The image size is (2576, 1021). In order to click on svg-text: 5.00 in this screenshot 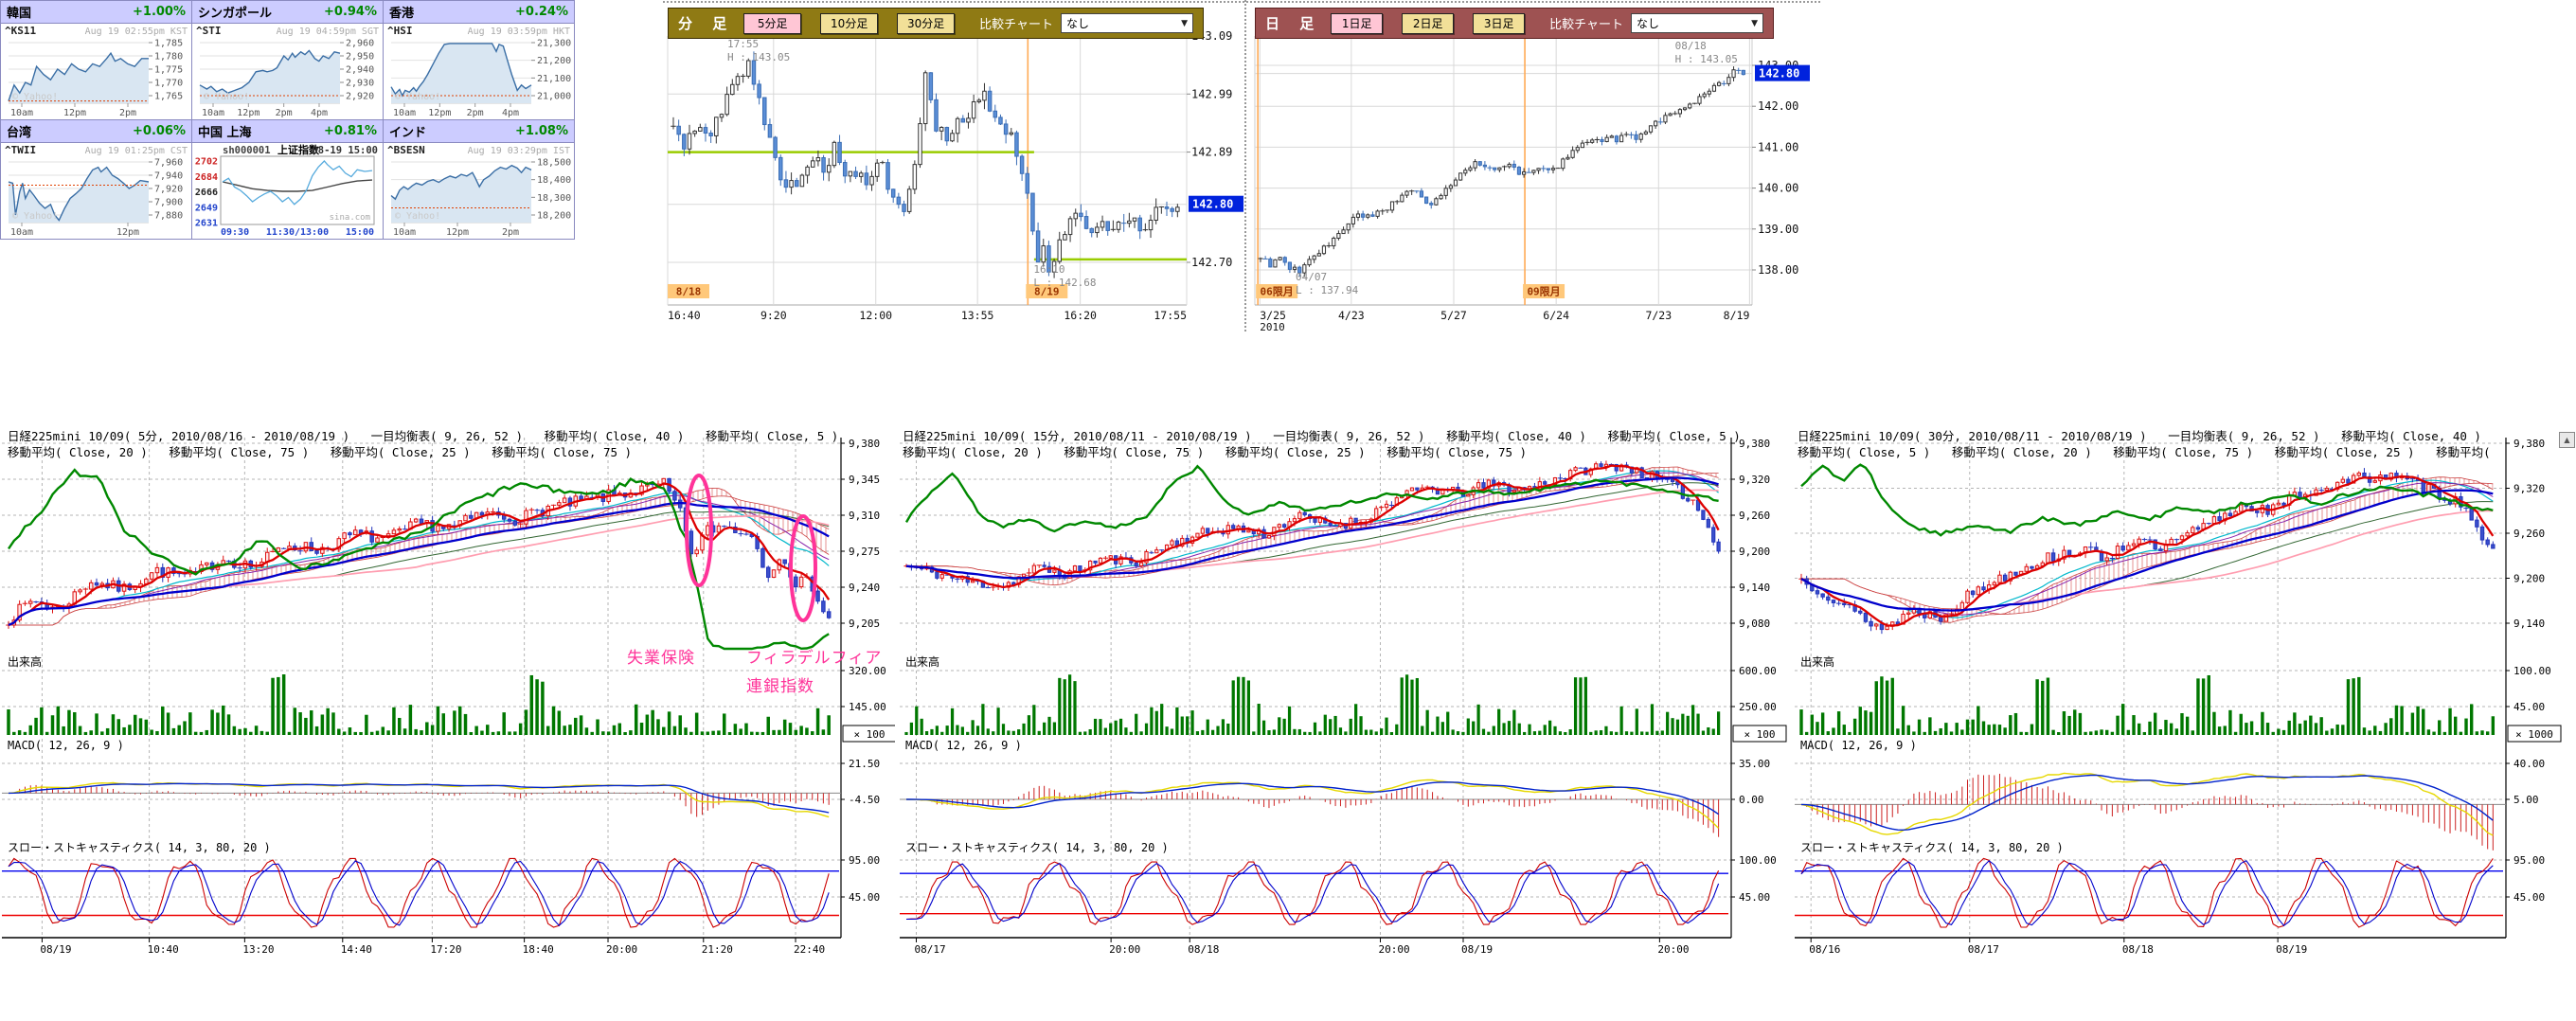, I will do `click(2526, 800)`.